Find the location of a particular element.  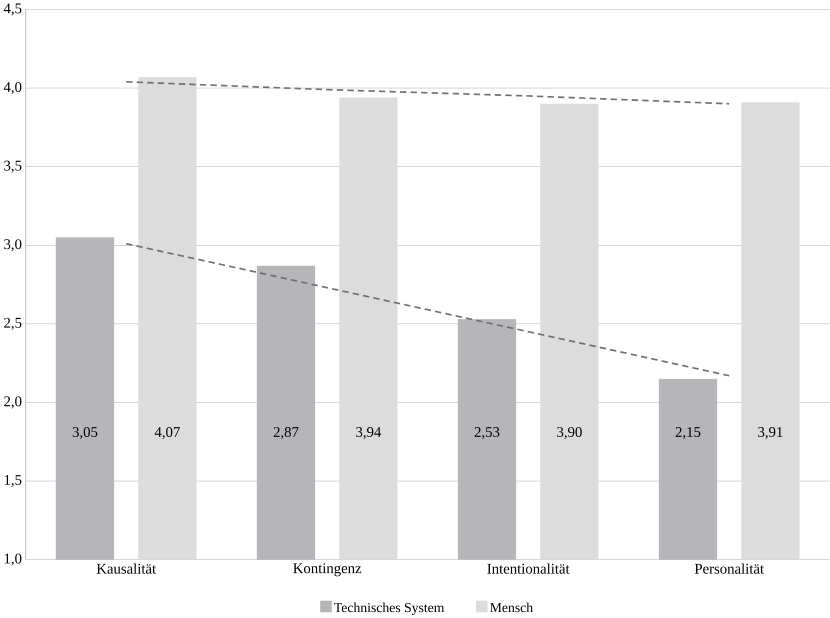

data-label: 3,94 is located at coordinates (369, 433).